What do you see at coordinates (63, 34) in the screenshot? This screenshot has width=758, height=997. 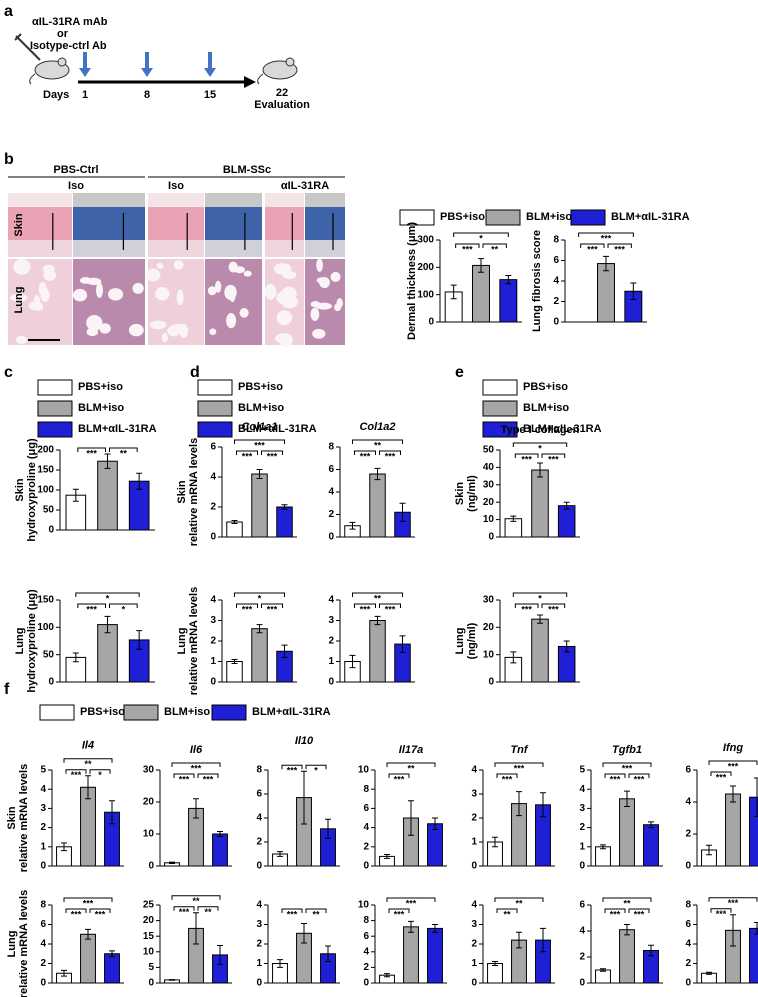 I see `treatment-text: or` at bounding box center [63, 34].